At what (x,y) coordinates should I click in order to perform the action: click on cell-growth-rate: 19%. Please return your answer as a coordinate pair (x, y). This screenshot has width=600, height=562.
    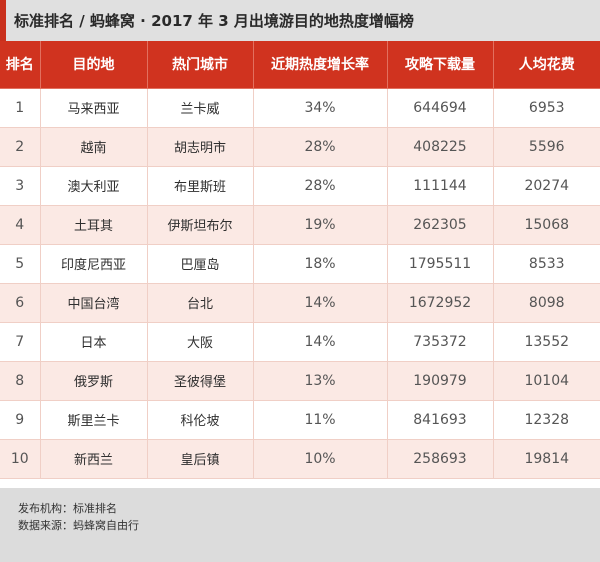
    Looking at the image, I should click on (320, 225).